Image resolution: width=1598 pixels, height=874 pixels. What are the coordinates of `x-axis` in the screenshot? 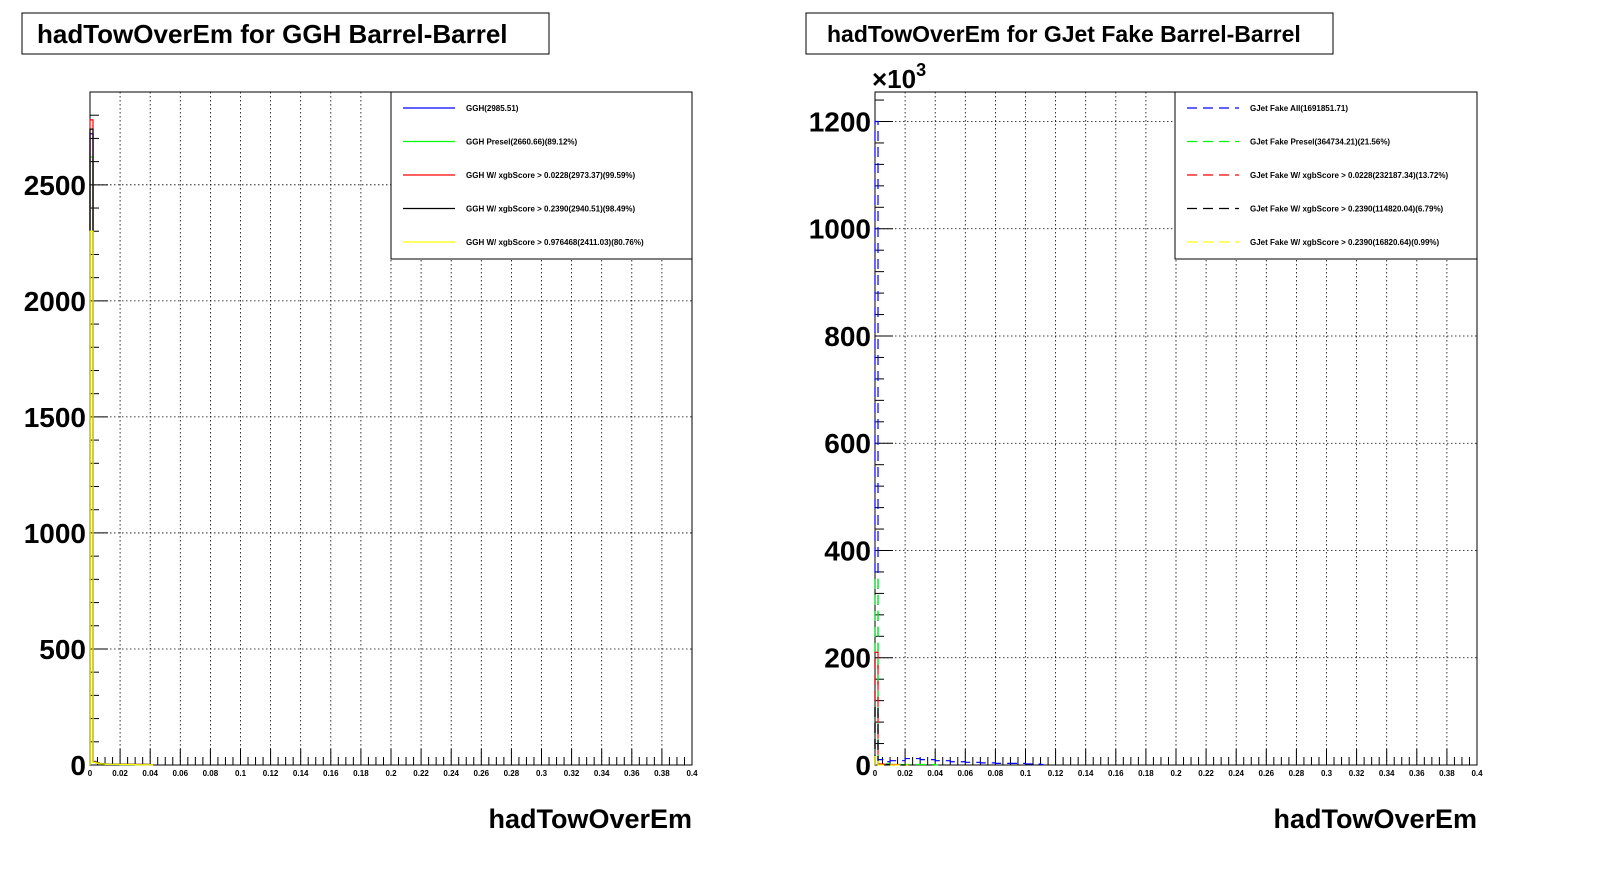 It's located at (391, 757).